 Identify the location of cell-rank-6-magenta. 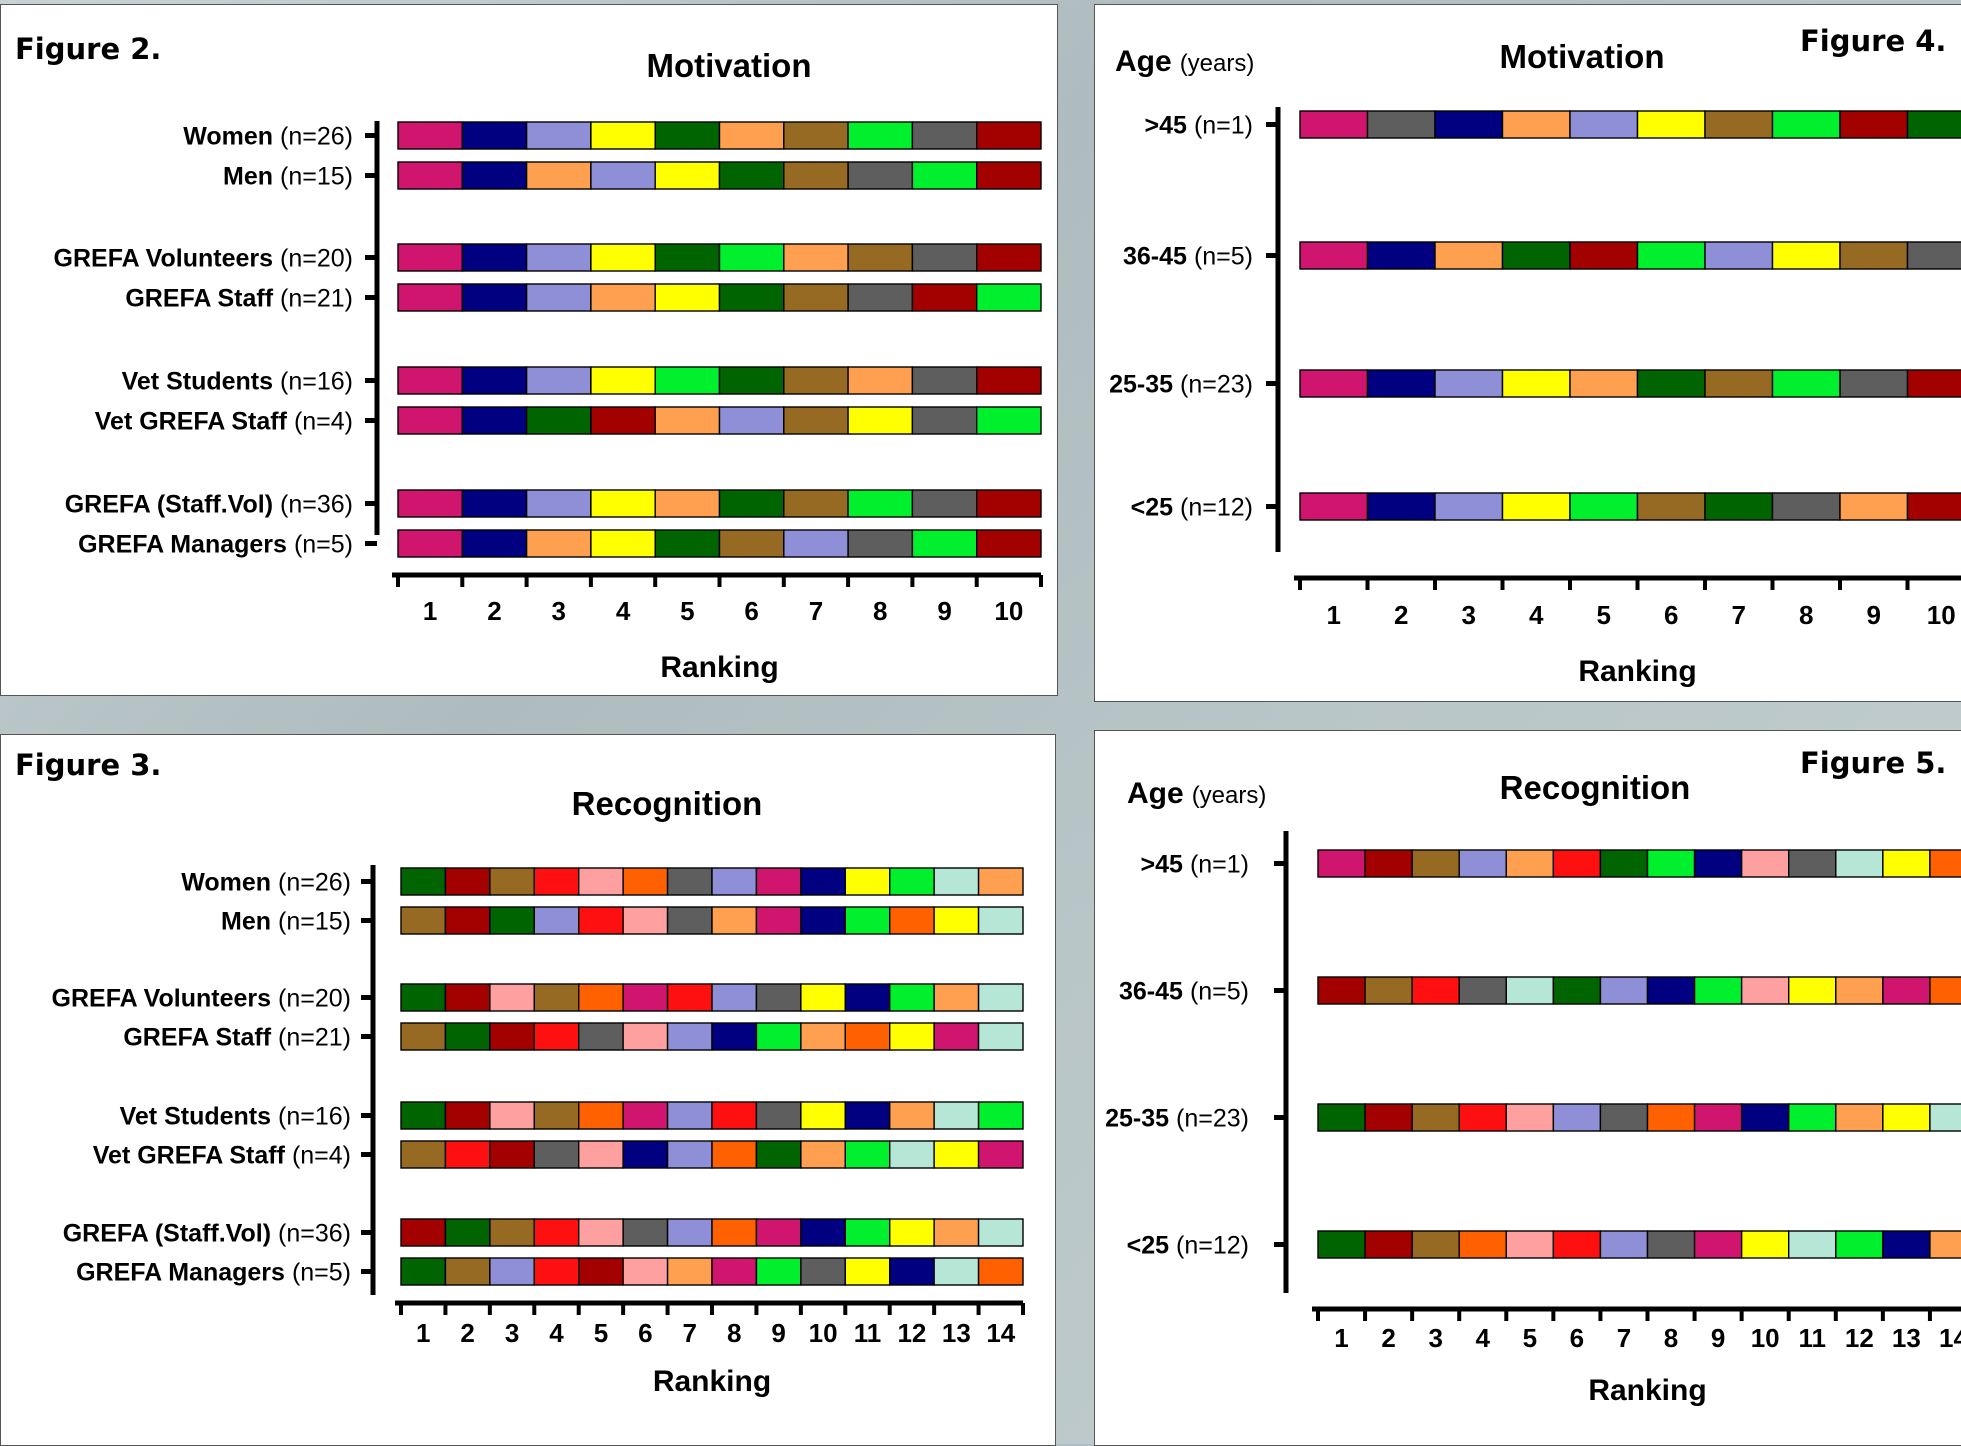
(645, 1115).